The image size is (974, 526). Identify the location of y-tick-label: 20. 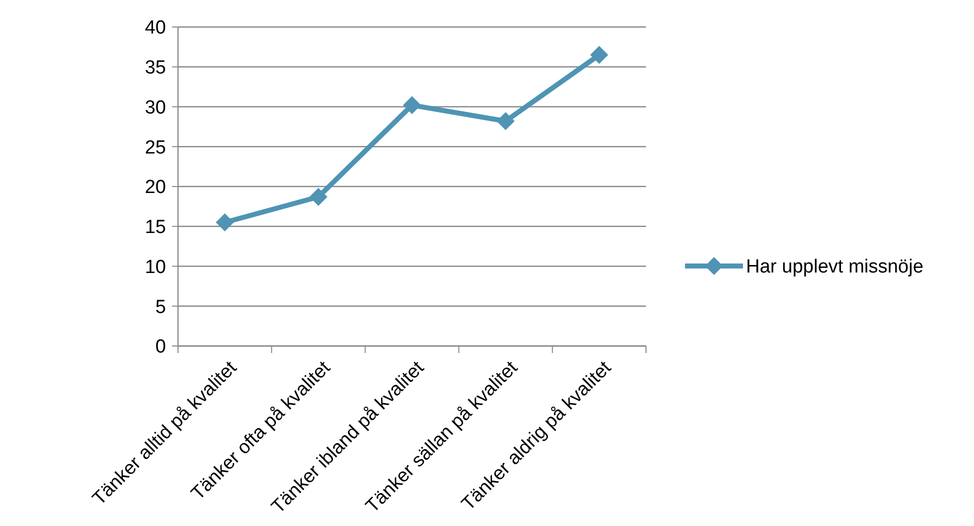
(155, 187).